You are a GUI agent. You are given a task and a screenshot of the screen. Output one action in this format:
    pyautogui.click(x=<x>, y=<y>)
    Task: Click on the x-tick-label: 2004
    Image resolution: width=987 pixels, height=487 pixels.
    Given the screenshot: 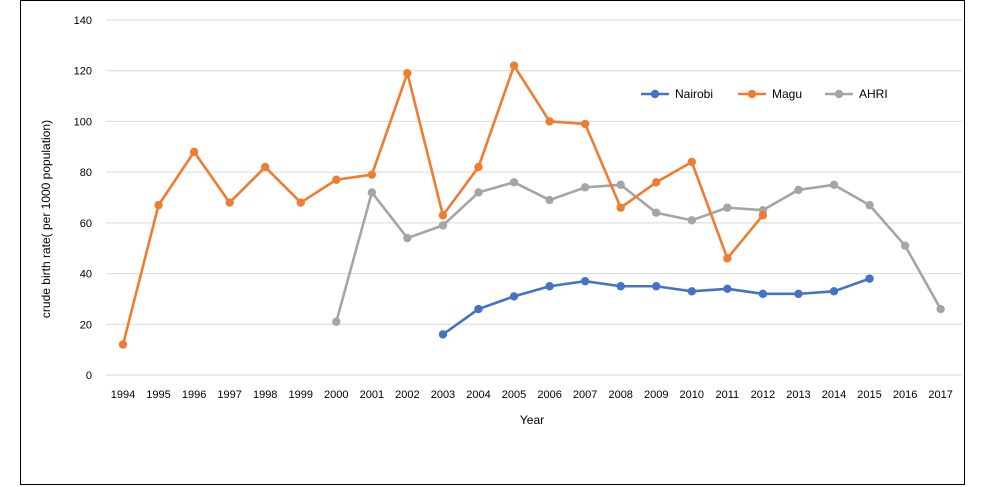 What is the action you would take?
    pyautogui.click(x=478, y=395)
    